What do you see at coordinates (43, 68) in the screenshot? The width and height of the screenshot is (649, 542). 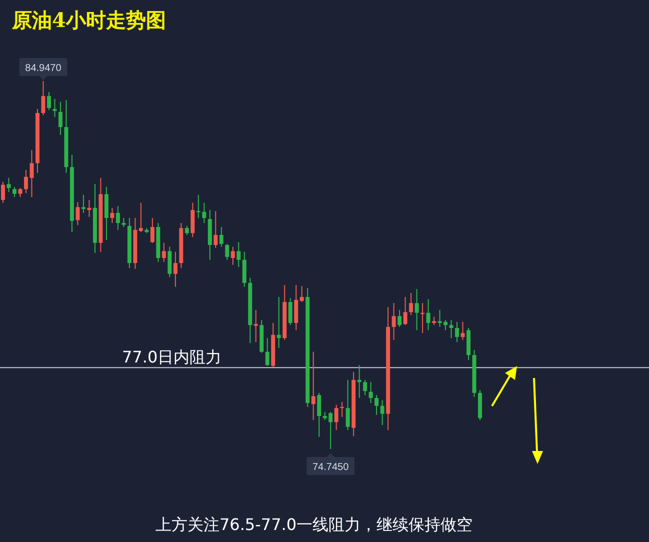 I see `annotation: 84.9470` at bounding box center [43, 68].